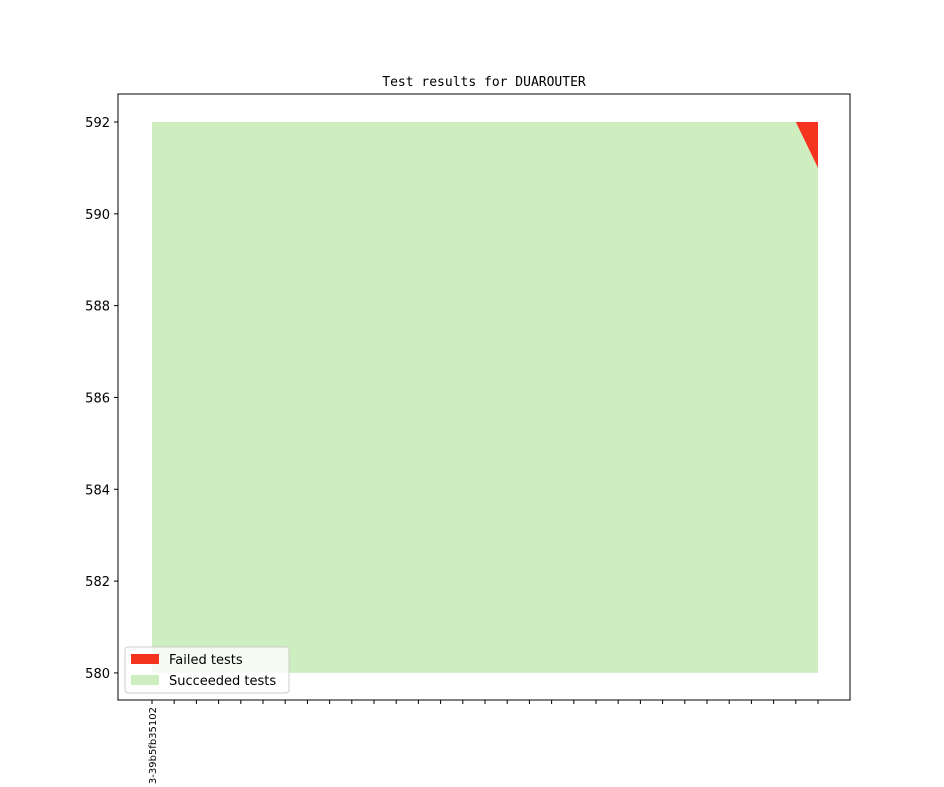 This screenshot has height=787, width=944. What do you see at coordinates (153, 745) in the screenshot?
I see `x-tick-label: 3-39b5fb35102` at bounding box center [153, 745].